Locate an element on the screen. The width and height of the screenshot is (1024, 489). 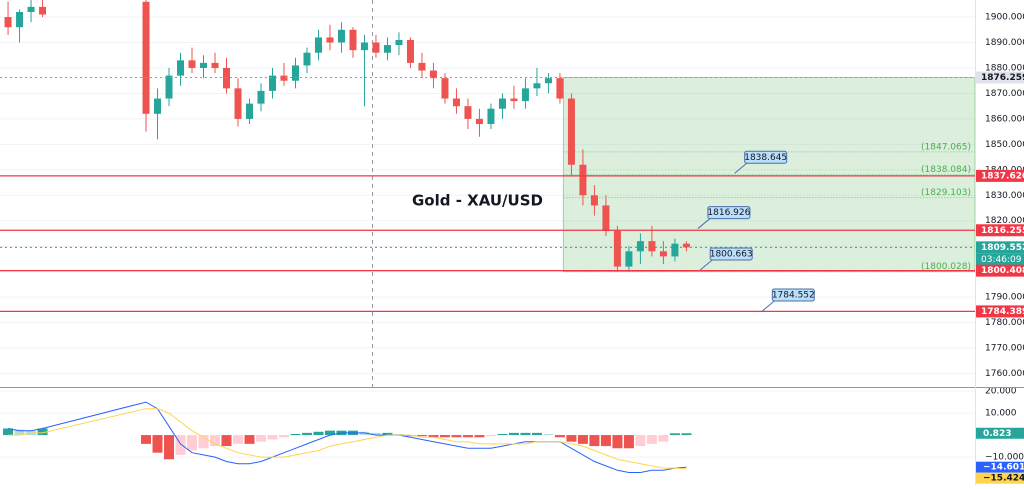
chart-title: Gold - XAU/USD is located at coordinates (477, 201).